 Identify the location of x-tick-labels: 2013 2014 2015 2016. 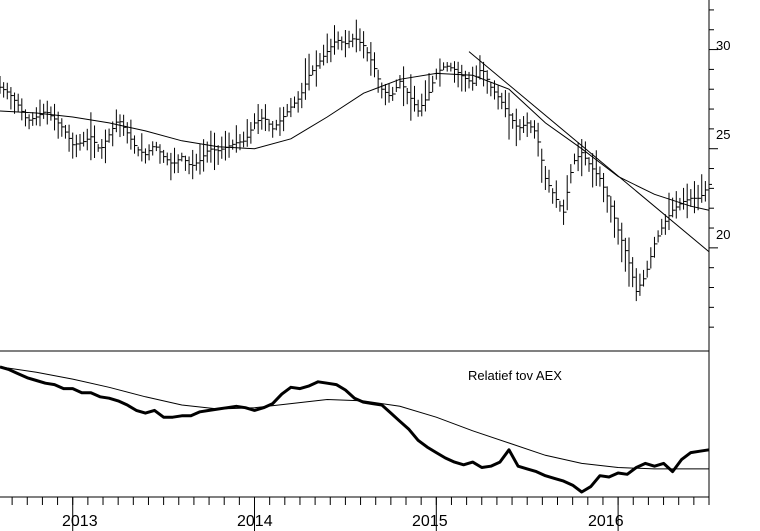
(343, 521).